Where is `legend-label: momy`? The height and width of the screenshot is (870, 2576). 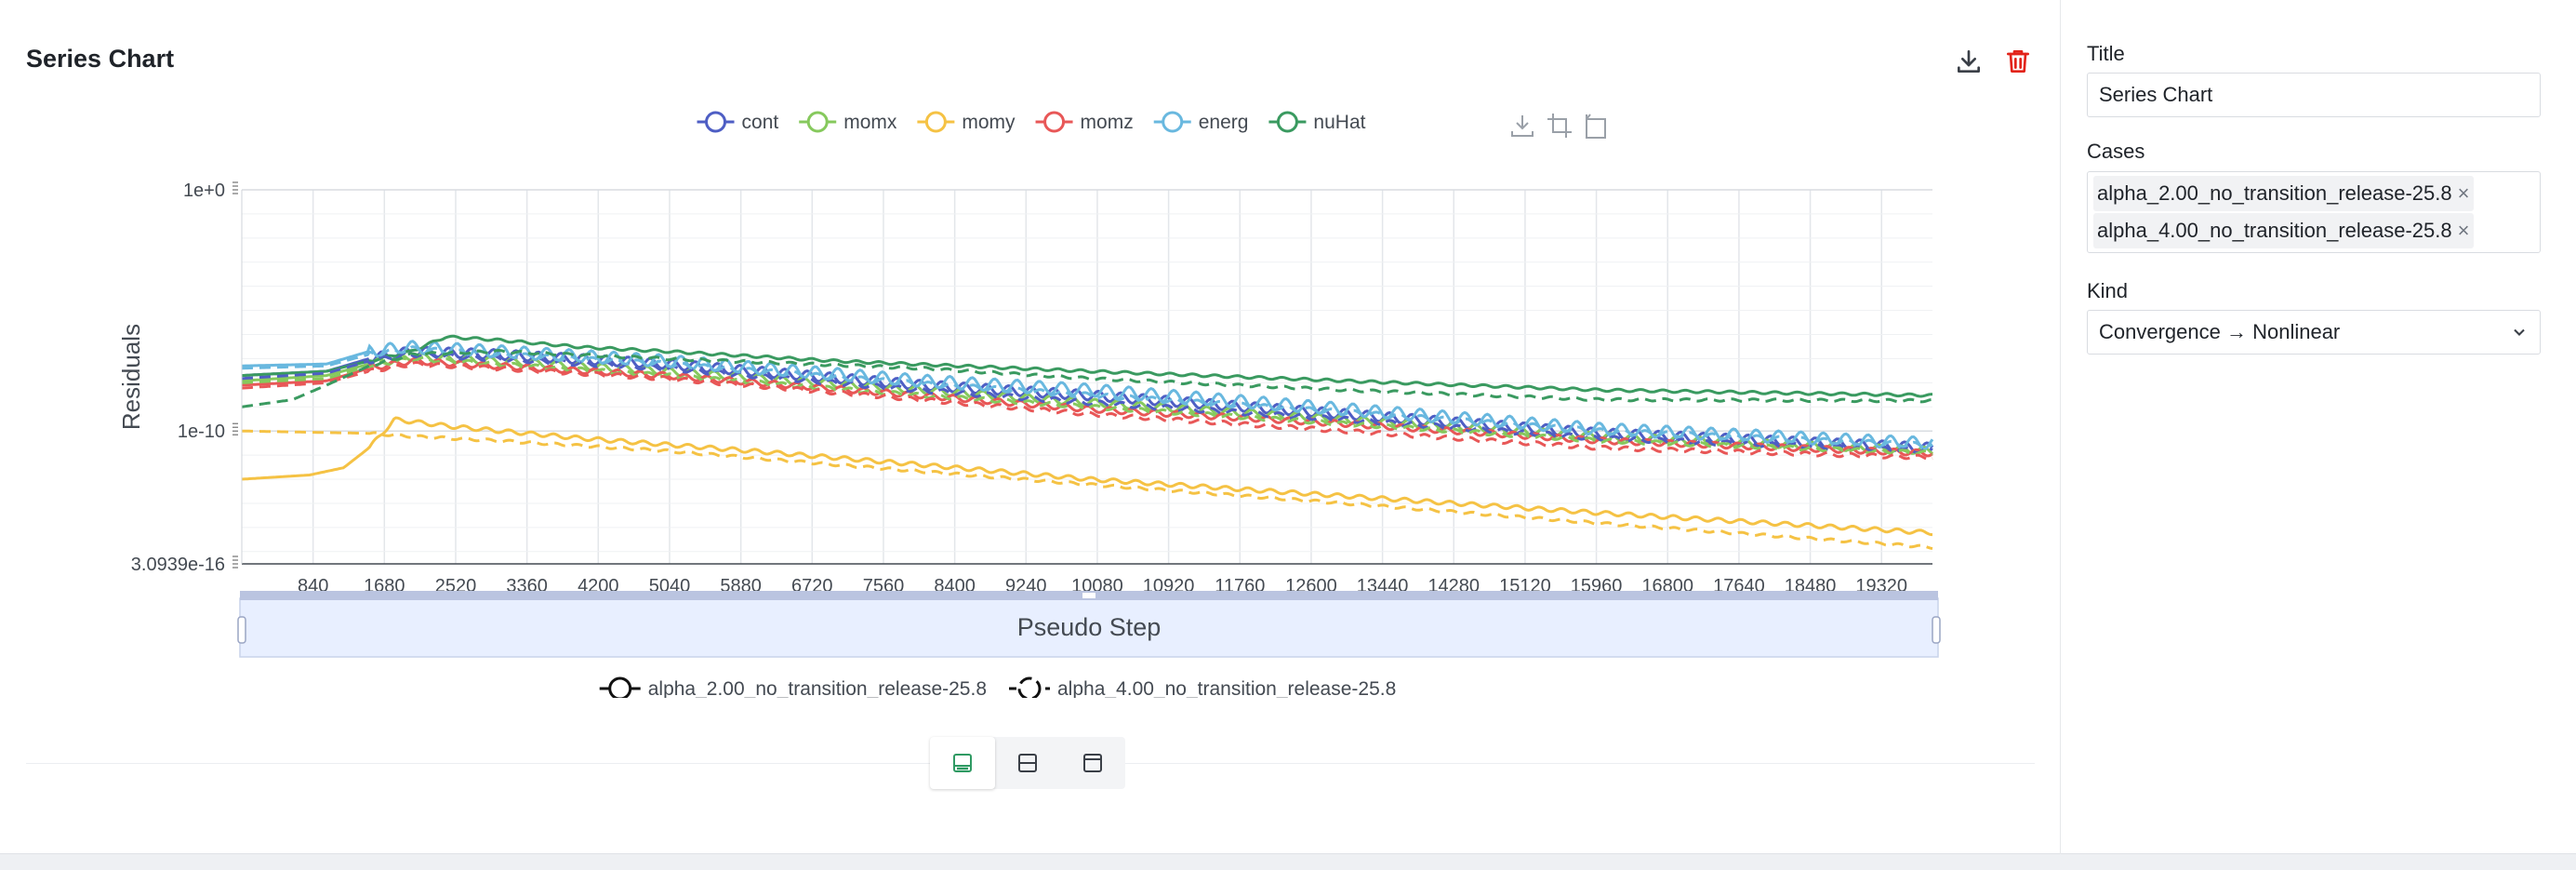
legend-label: momy is located at coordinates (989, 122).